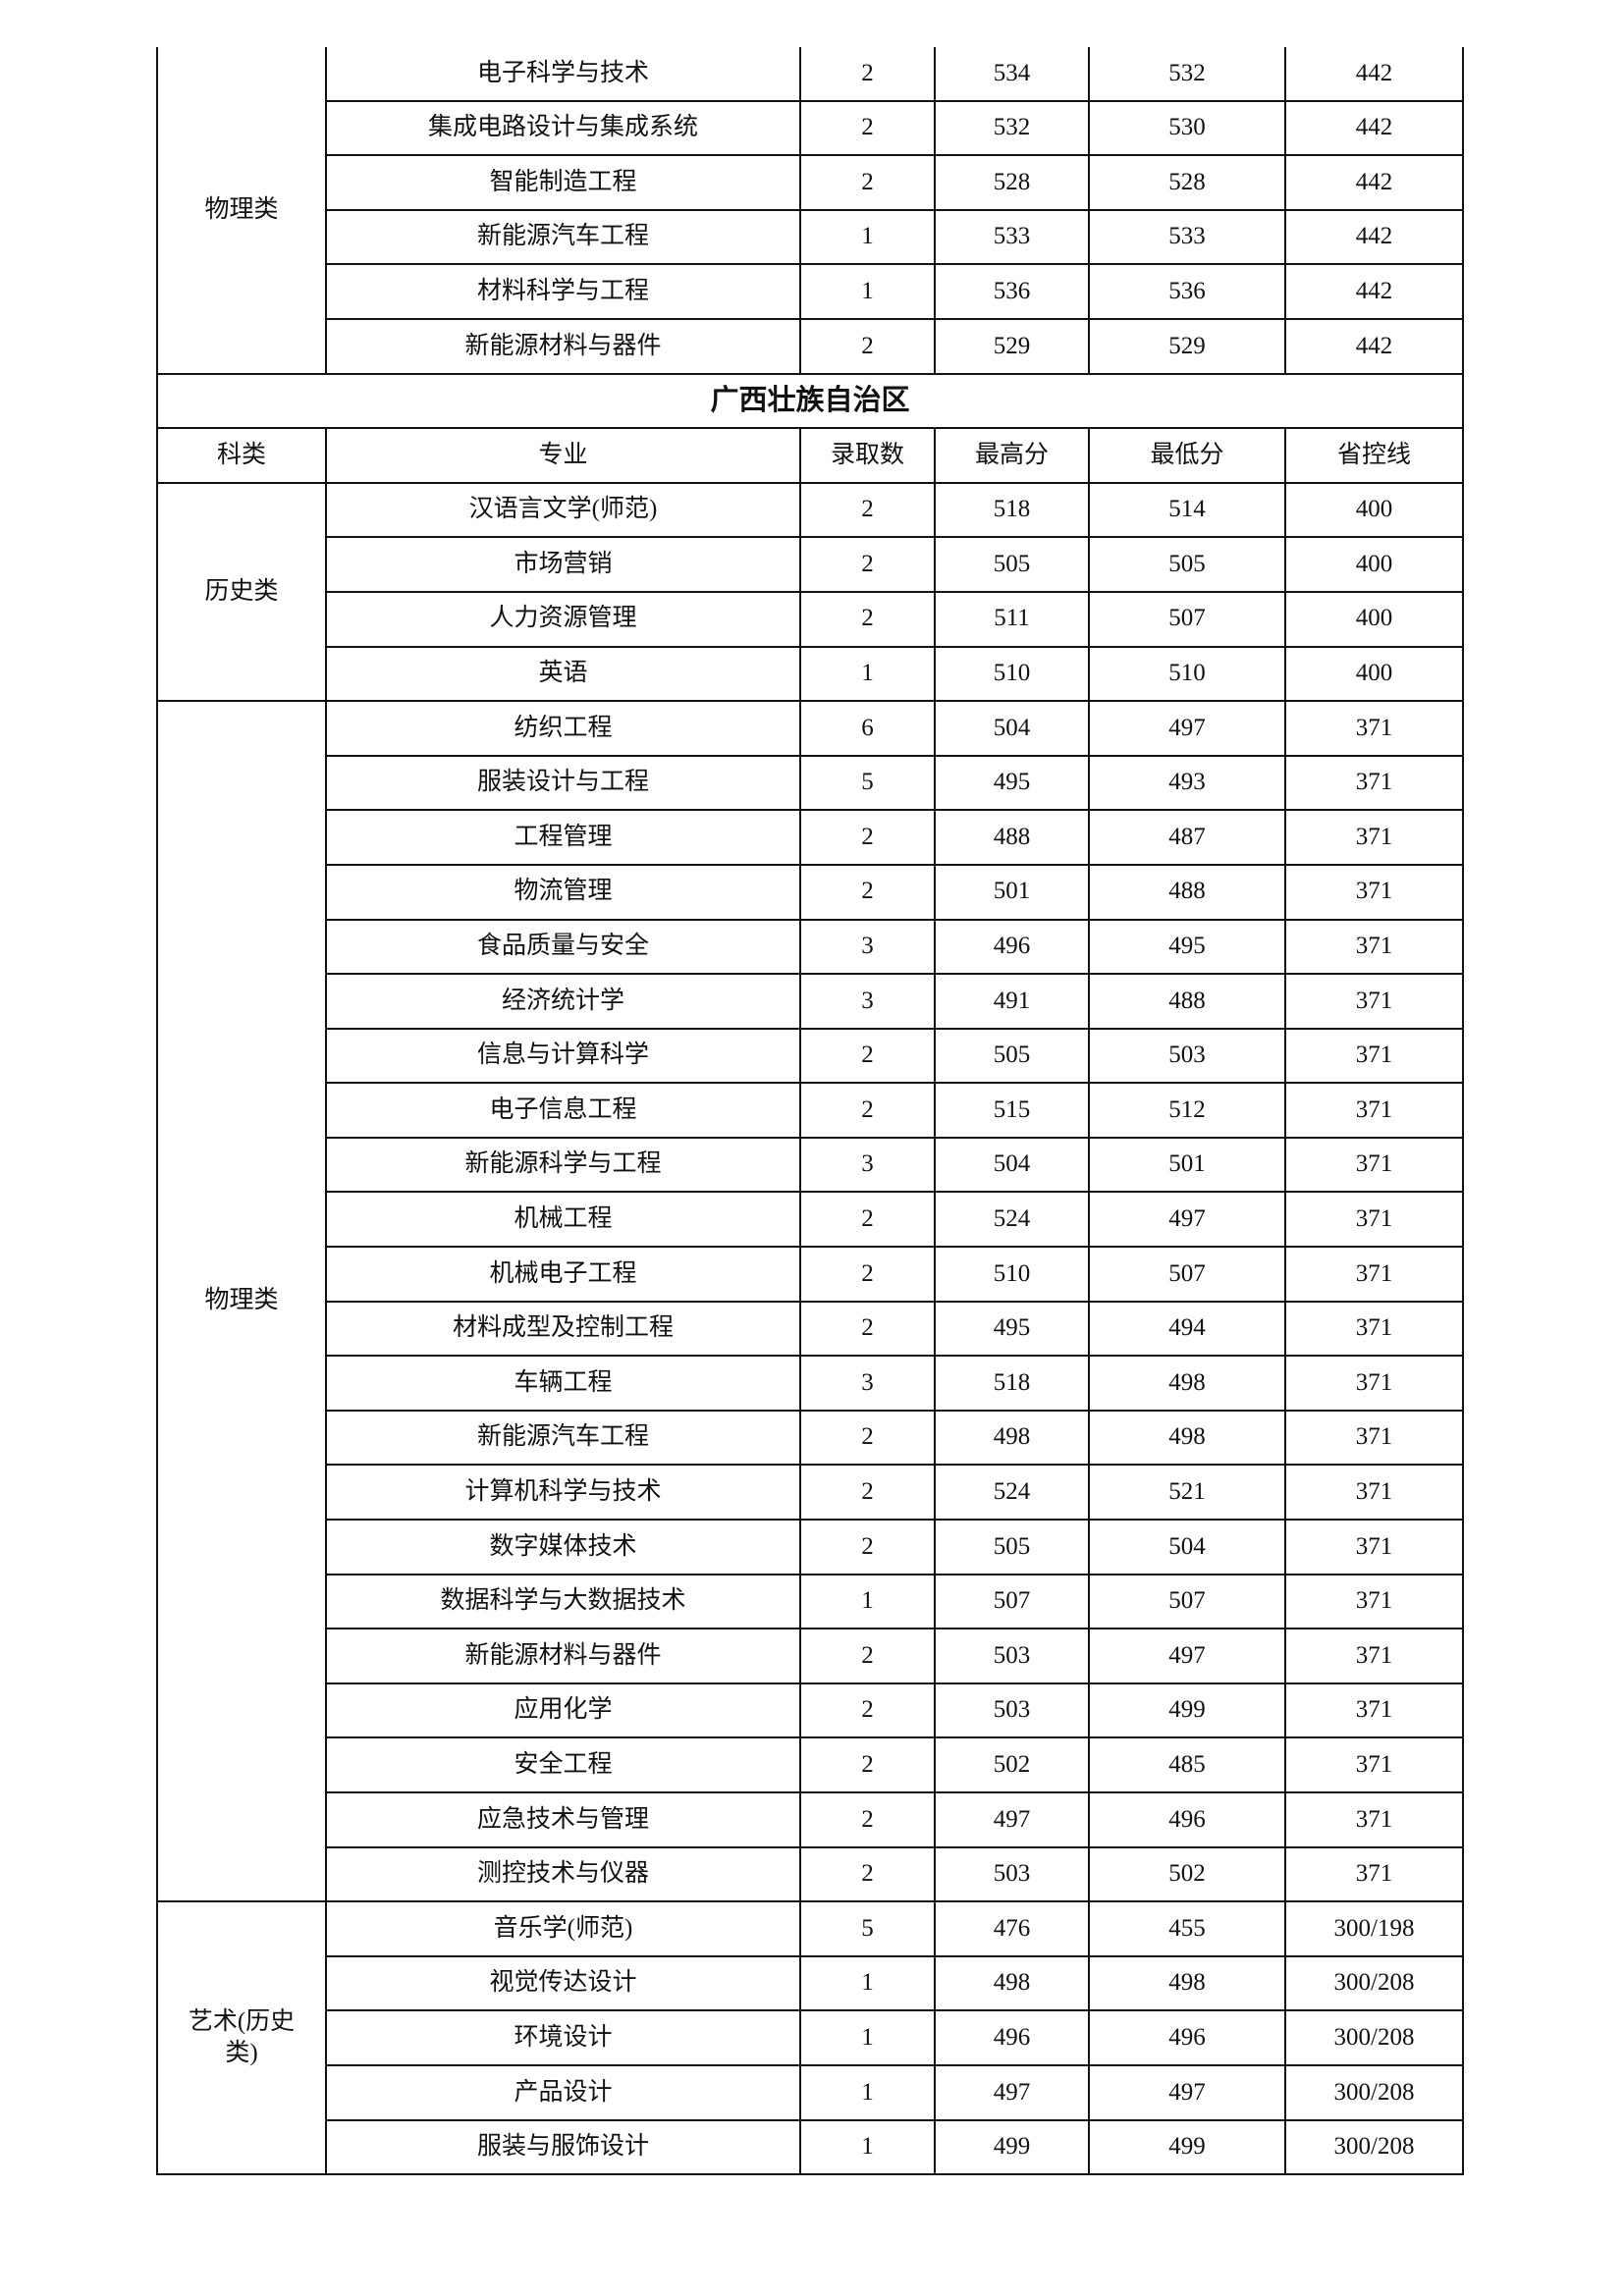  I want to click on table-row: 人力资源管理 2 511 507 400, so click(810, 619).